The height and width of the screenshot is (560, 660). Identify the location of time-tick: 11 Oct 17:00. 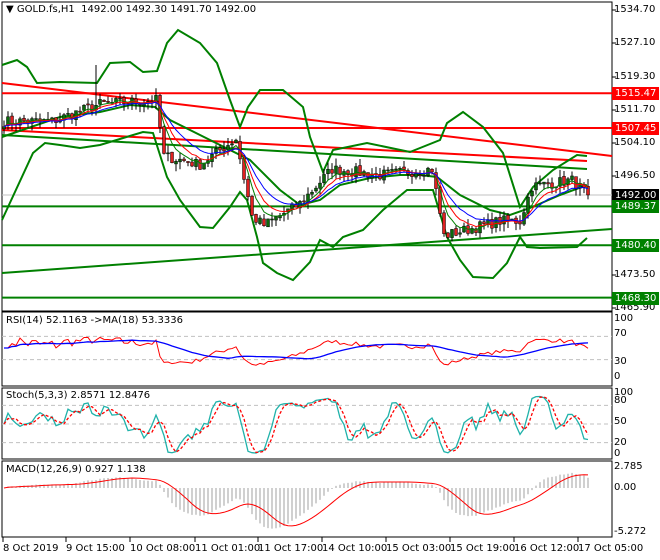
(291, 548).